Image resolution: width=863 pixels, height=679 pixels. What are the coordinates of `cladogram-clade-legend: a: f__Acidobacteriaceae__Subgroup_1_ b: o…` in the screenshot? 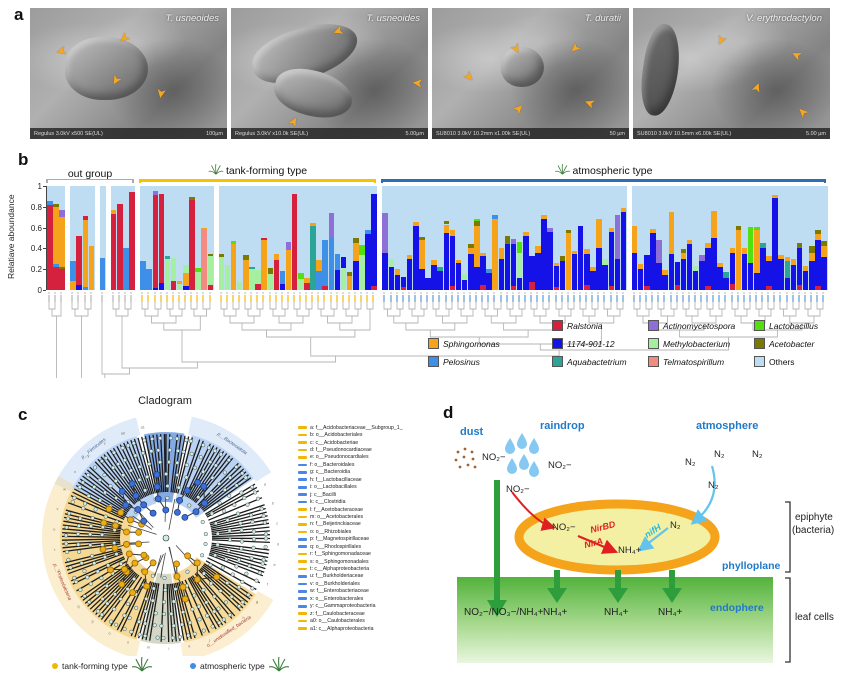 It's located at (365, 528).